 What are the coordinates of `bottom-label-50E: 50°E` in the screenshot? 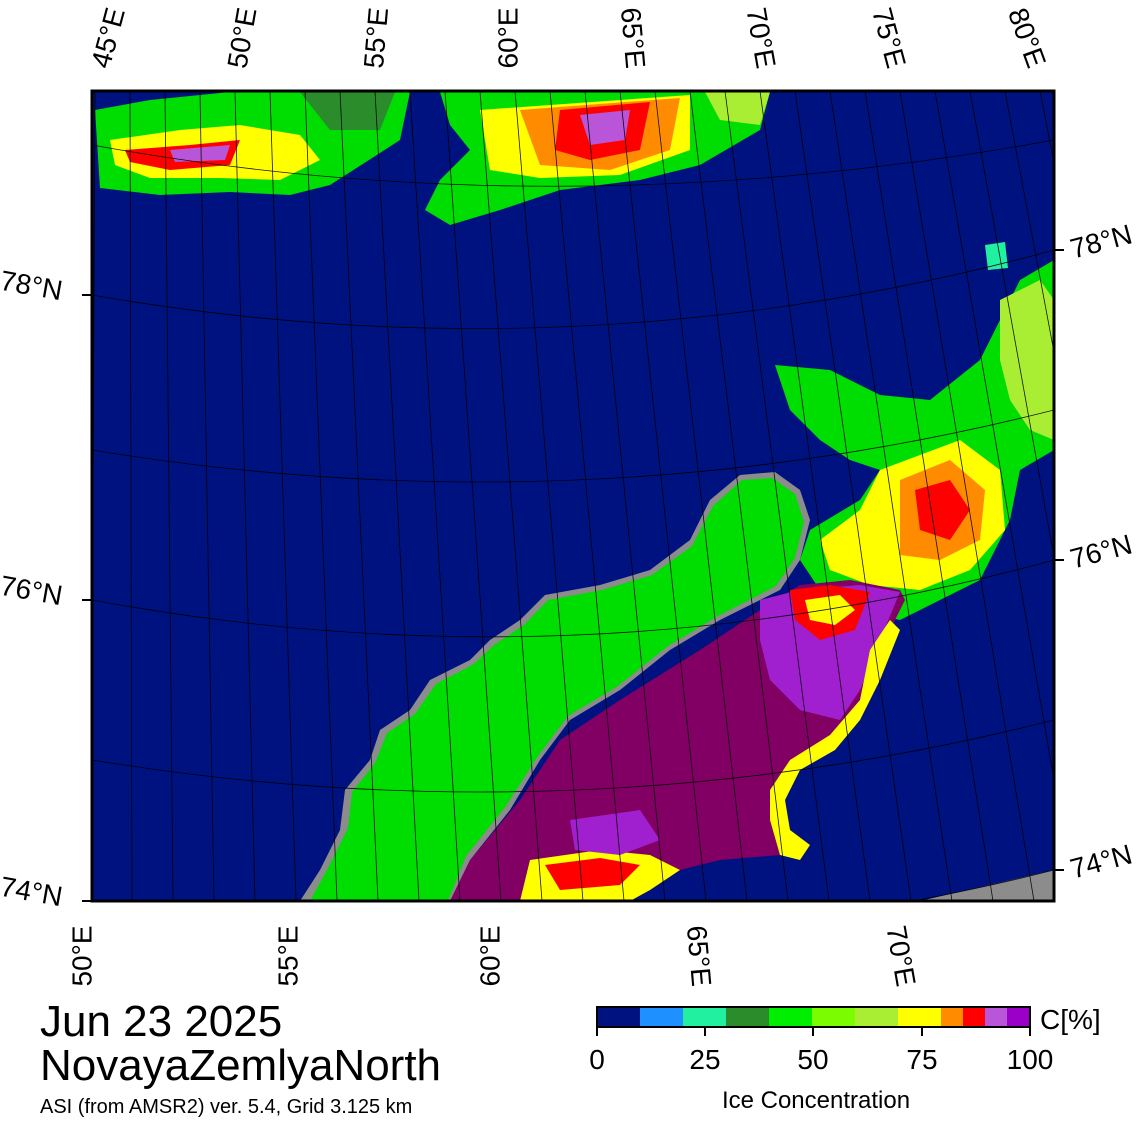 It's located at (82, 956).